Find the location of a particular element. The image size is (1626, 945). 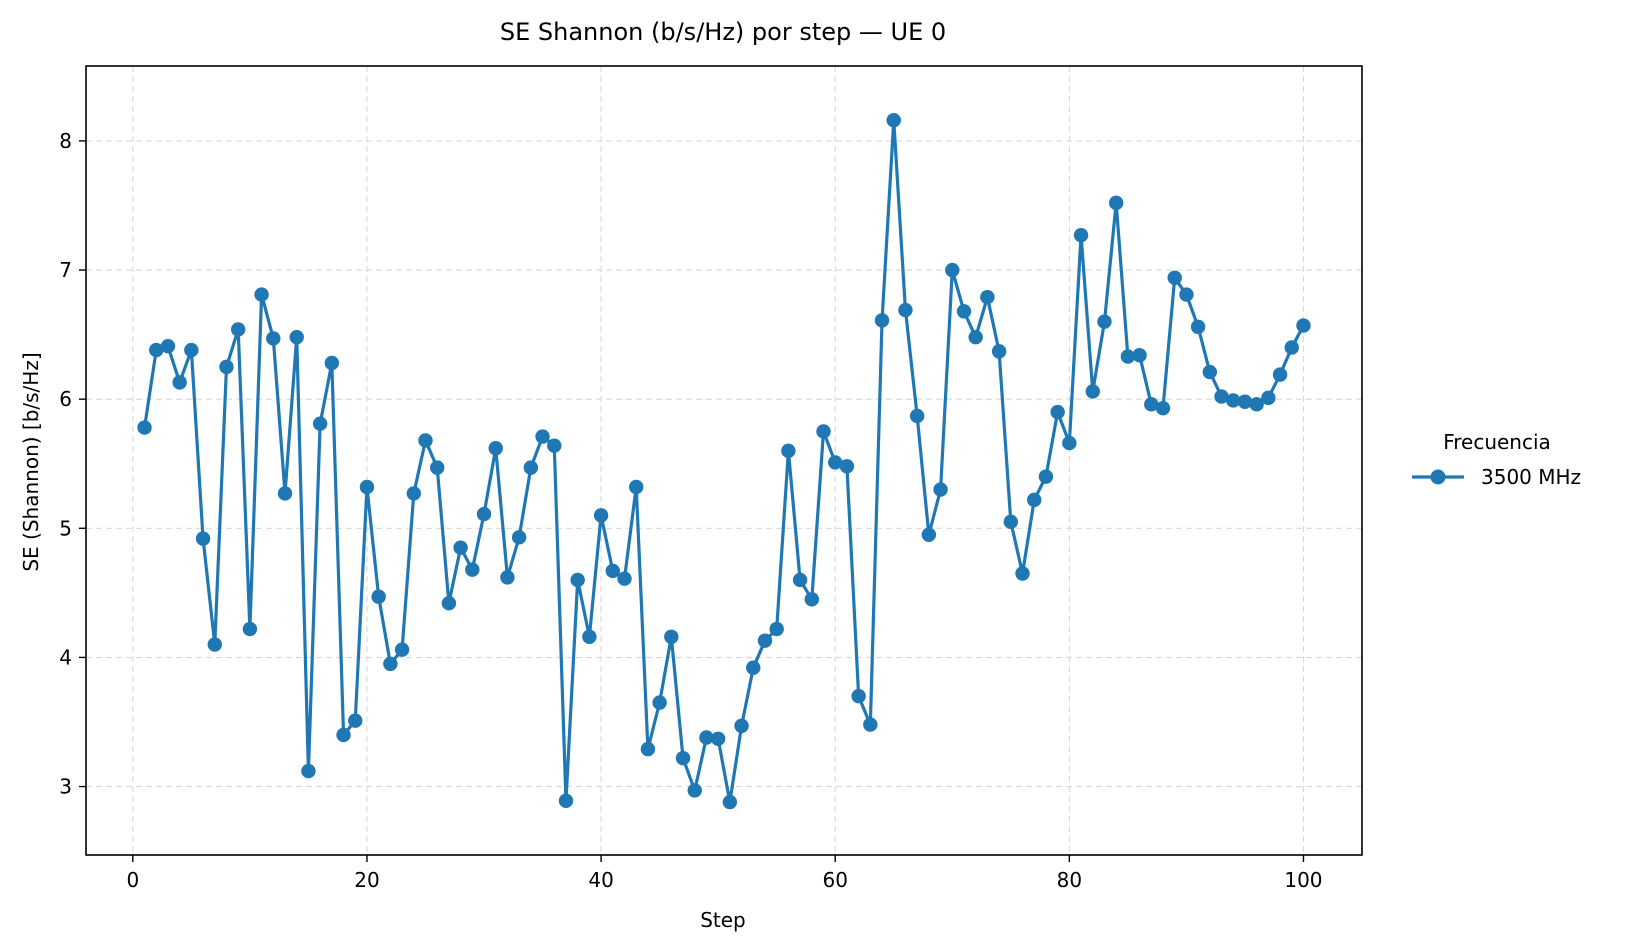

legend-title: Frecuencia is located at coordinates (1497, 442).